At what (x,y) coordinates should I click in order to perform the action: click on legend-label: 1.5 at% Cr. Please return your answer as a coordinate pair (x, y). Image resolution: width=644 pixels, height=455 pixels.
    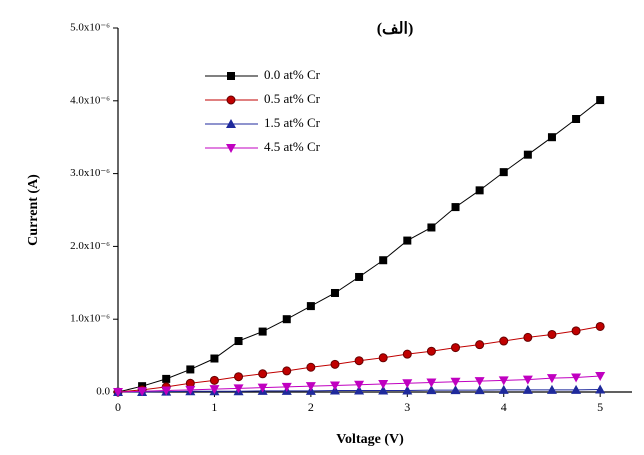
    Looking at the image, I should click on (292, 122).